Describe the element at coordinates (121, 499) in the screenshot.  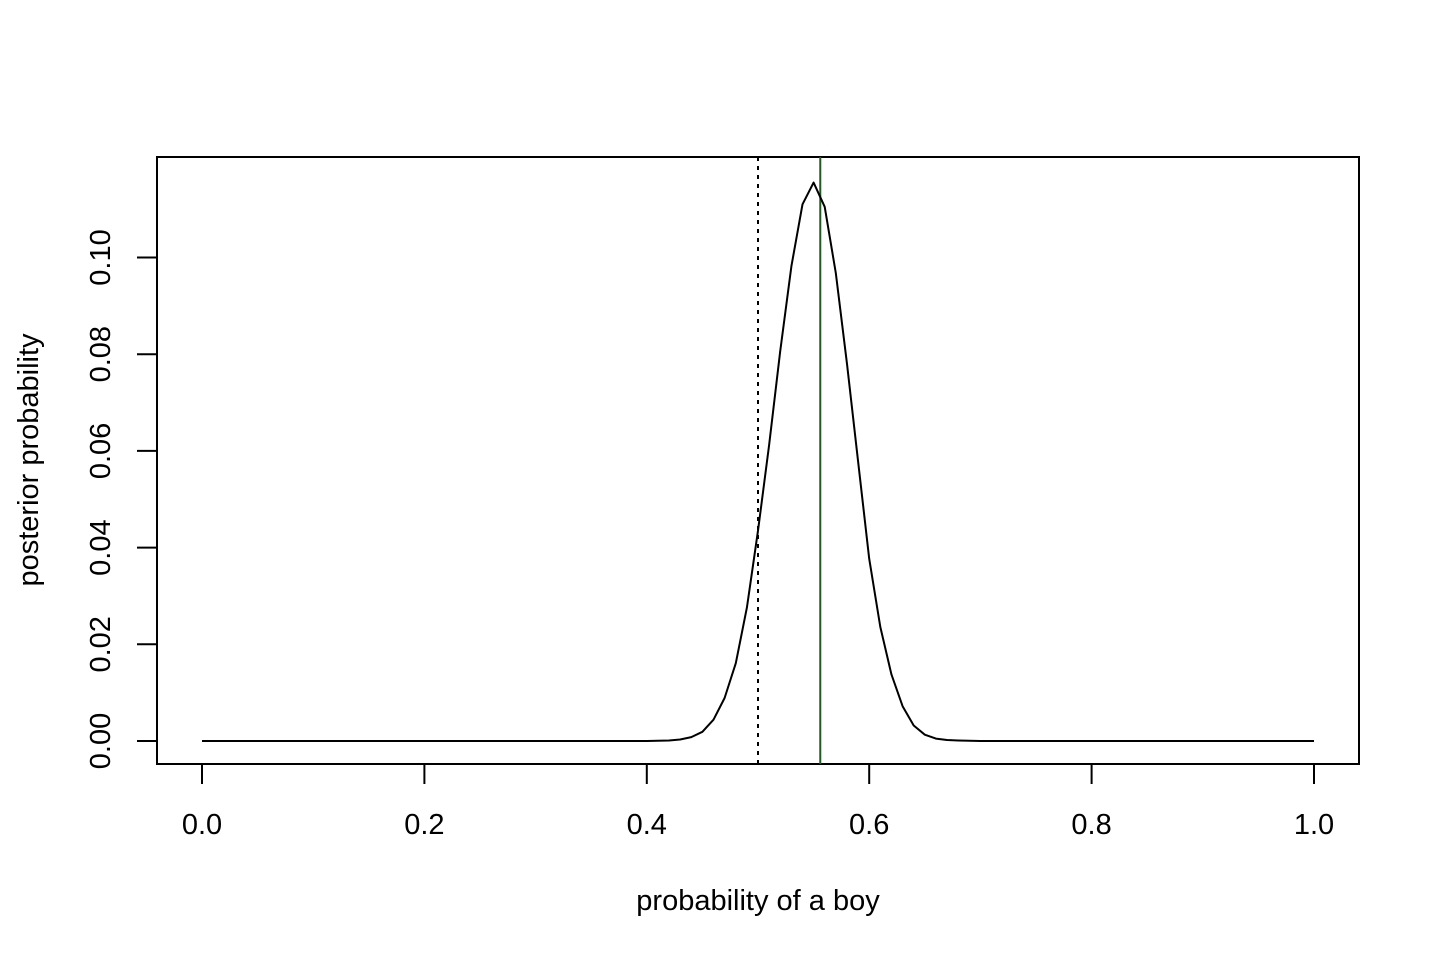
I see `y-axis: 0.00 0.02 0.04 0.06 0.08 0.10` at that location.